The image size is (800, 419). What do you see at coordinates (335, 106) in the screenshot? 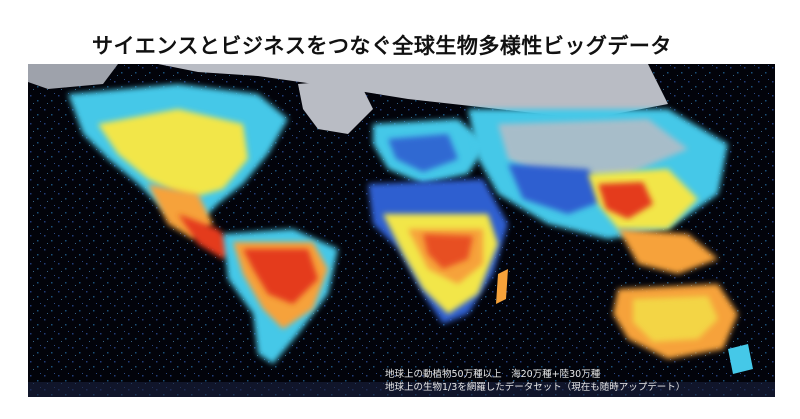
I see `greenland` at bounding box center [335, 106].